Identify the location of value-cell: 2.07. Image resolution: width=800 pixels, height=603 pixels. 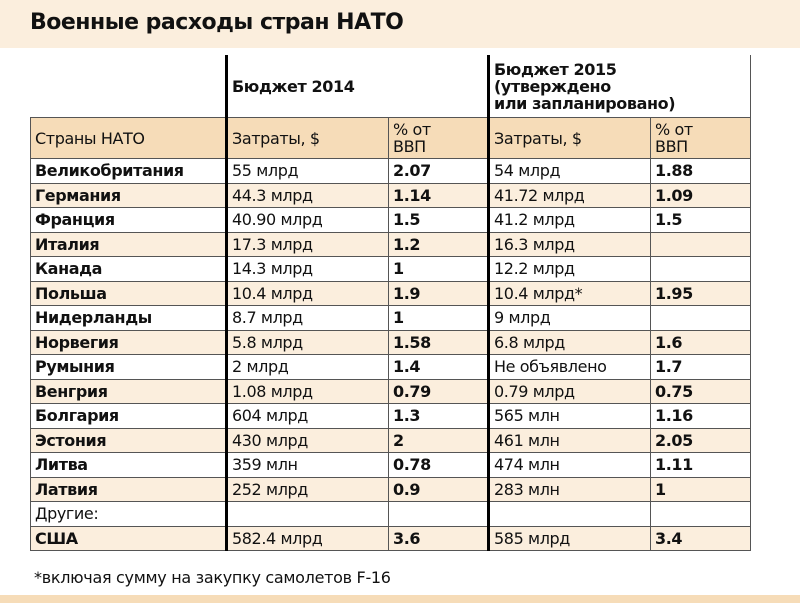
(438, 171).